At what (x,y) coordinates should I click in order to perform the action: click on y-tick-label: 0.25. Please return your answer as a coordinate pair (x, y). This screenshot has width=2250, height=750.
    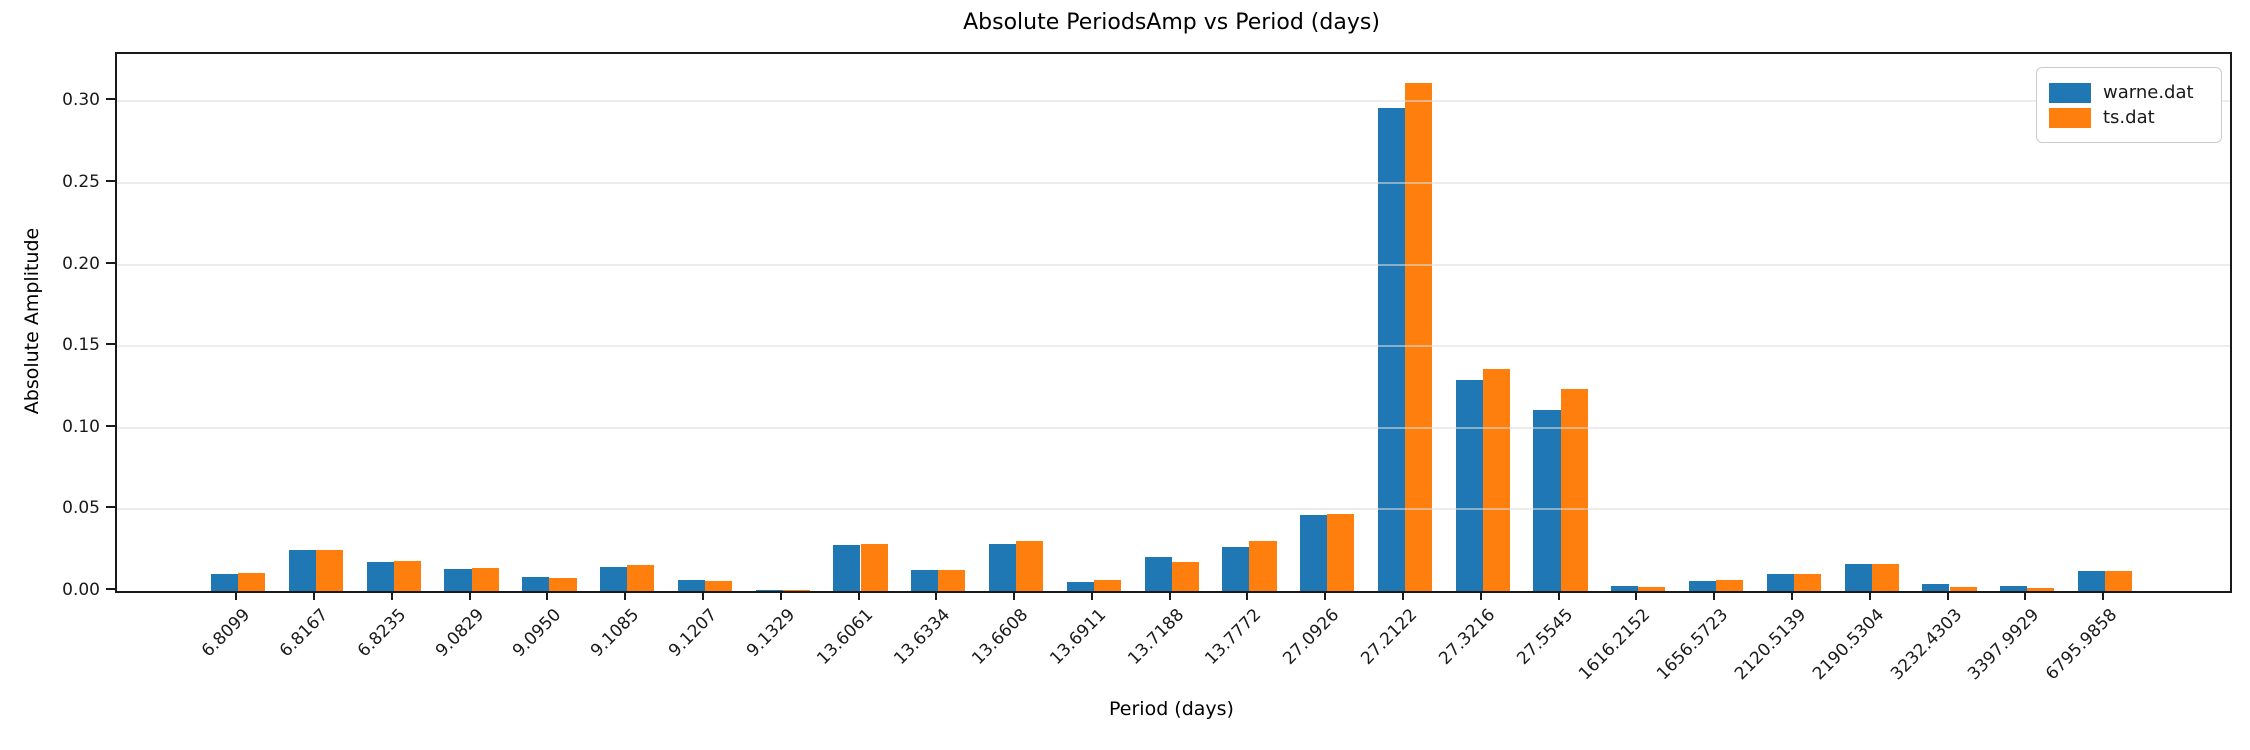
    Looking at the image, I should click on (81, 181).